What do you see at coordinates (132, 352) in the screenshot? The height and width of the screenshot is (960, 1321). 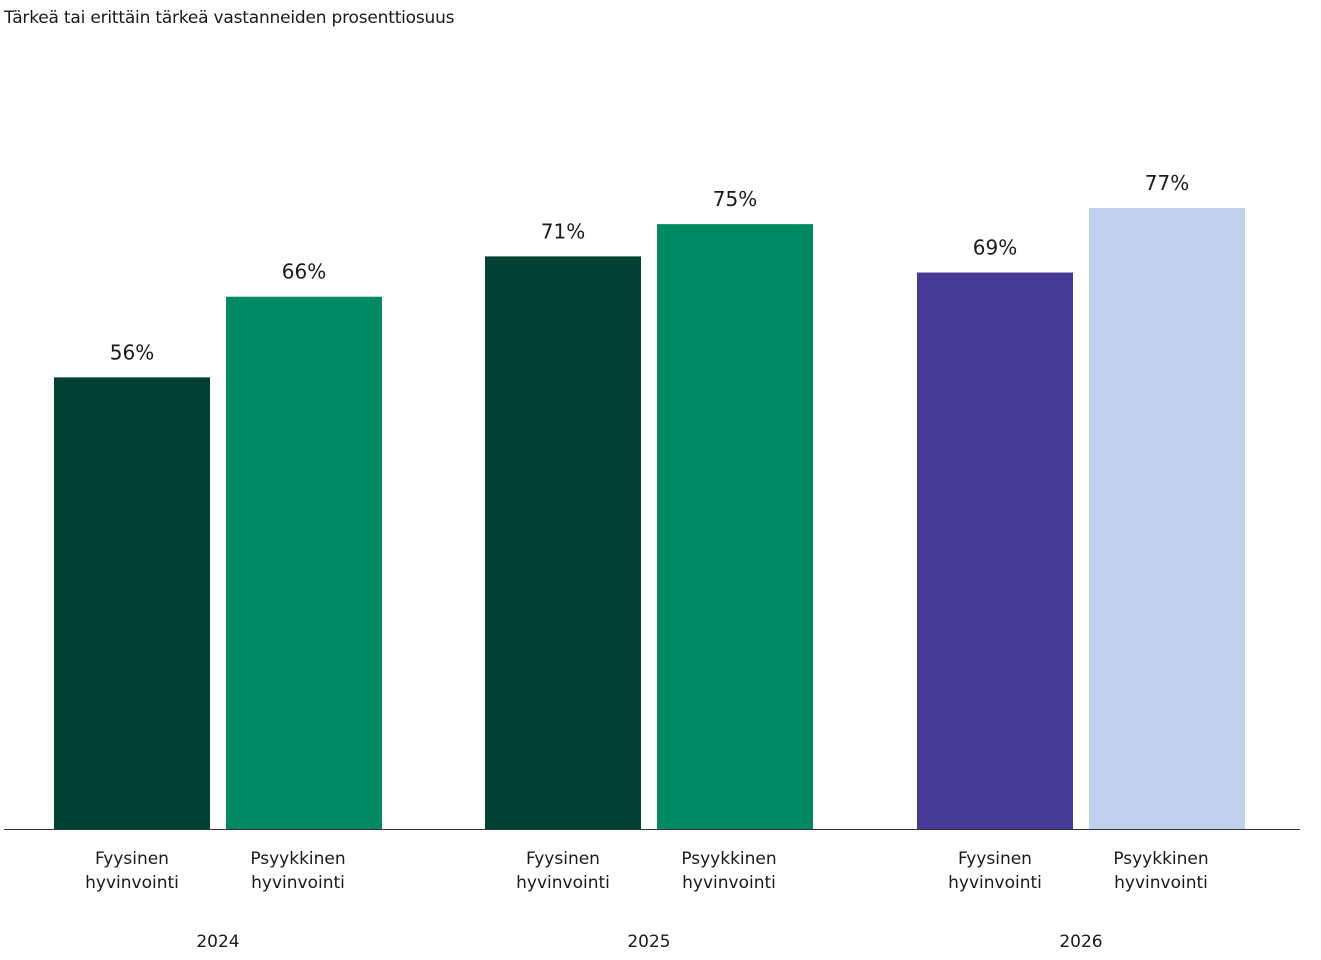 I see `data-label: 56%` at bounding box center [132, 352].